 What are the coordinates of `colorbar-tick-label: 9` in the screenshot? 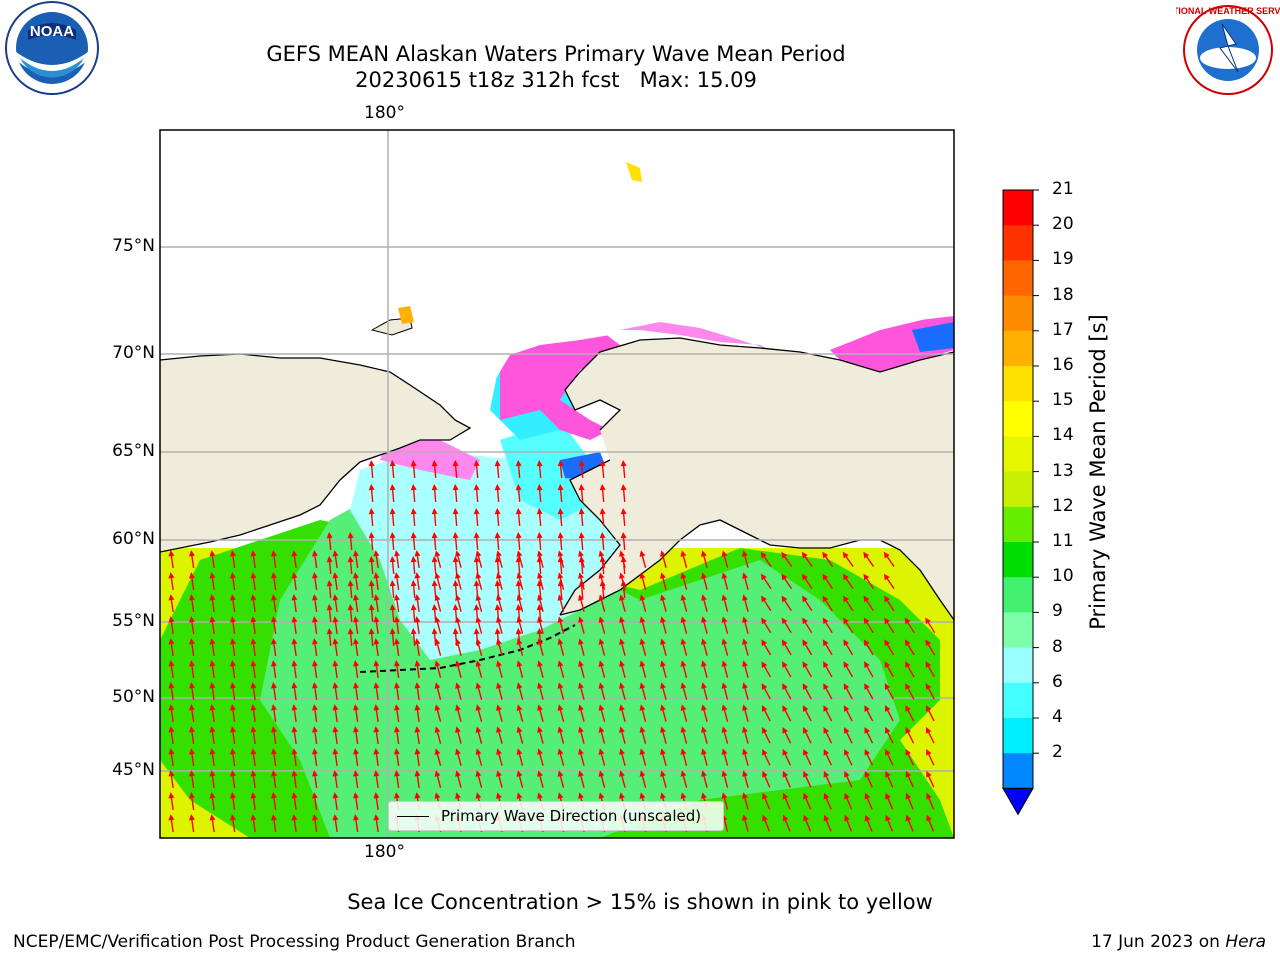 It's located at (1057, 611).